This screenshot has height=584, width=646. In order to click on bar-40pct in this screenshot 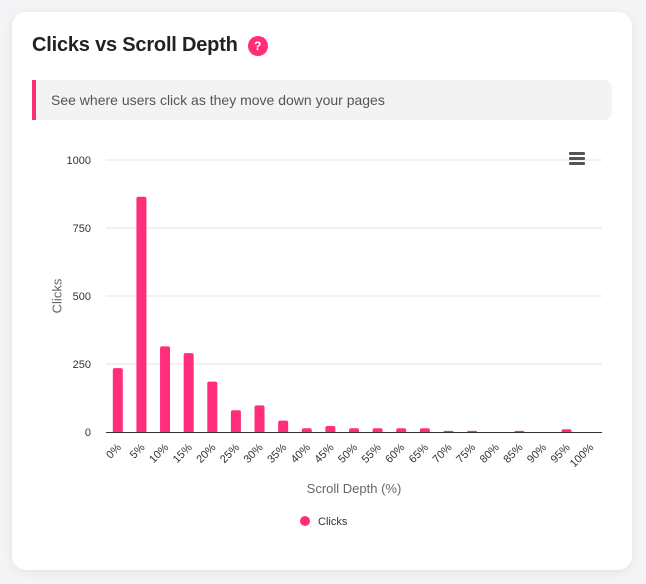, I will do `click(306, 430)`.